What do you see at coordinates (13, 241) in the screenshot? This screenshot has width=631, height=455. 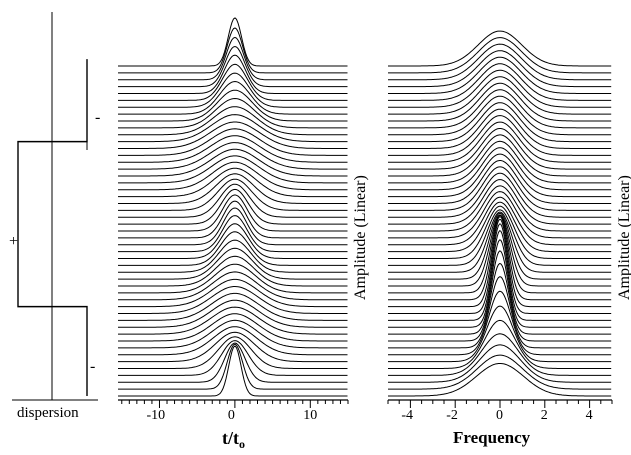 I see `dispersion-sign-middle: +` at bounding box center [13, 241].